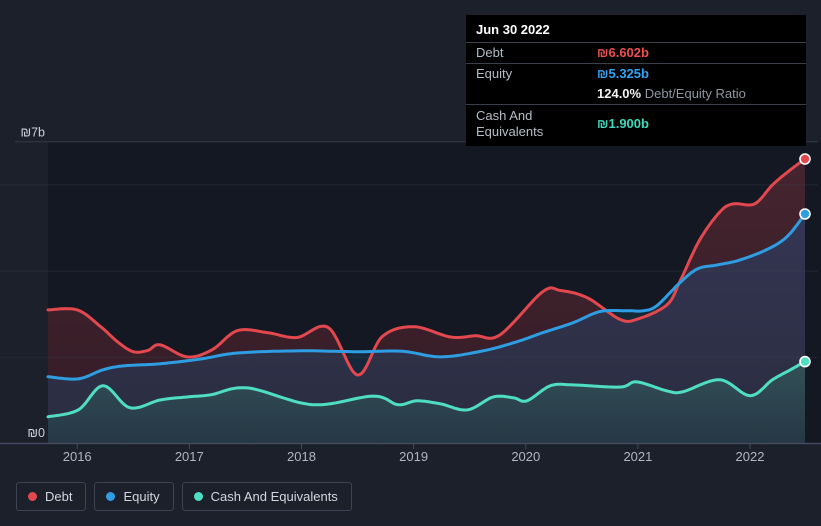 This screenshot has height=526, width=821. What do you see at coordinates (413, 456) in the screenshot?
I see `x-tick-label: 2019` at bounding box center [413, 456].